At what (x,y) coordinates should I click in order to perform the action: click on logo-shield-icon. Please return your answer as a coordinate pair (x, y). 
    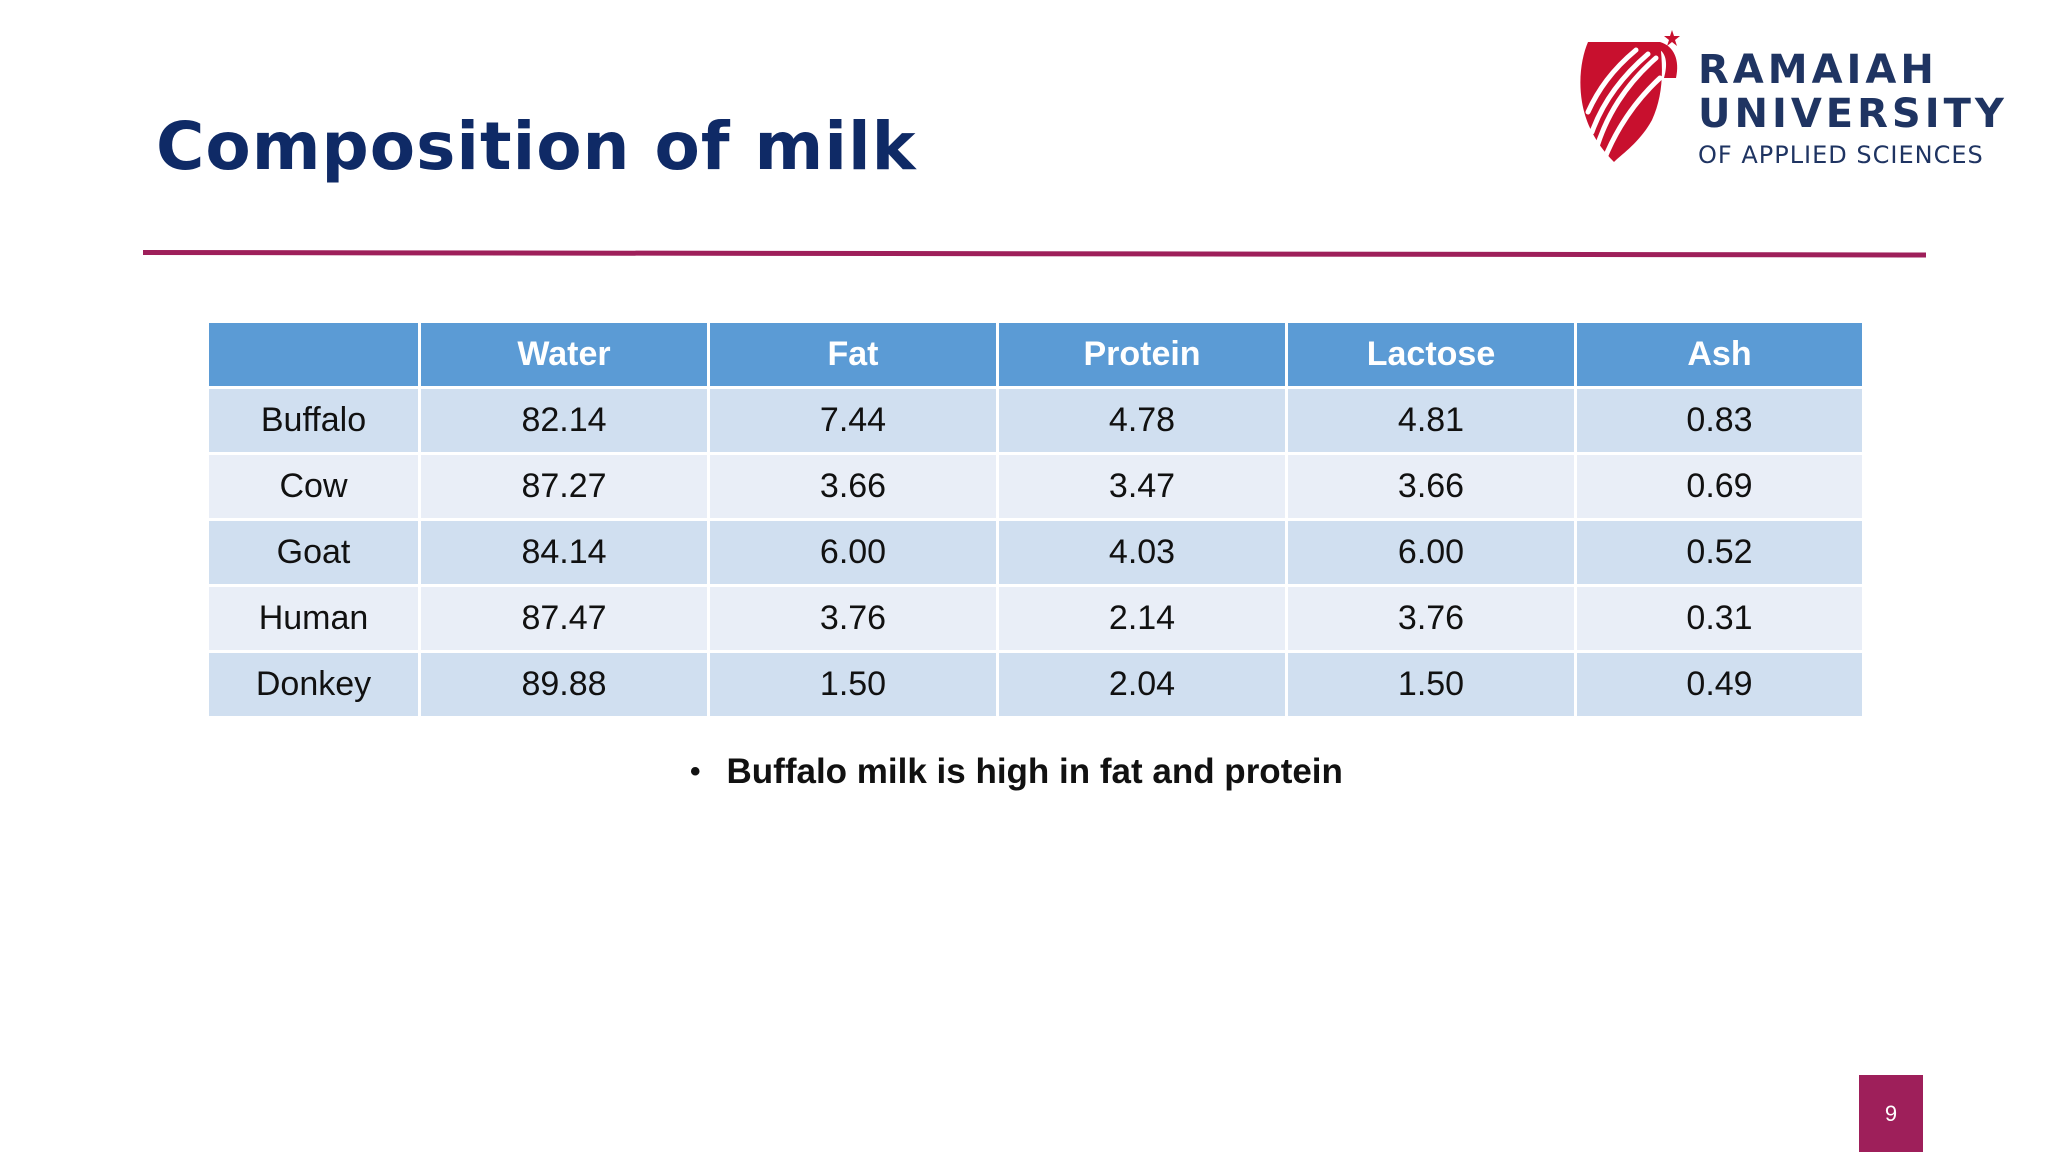
    Looking at the image, I should click on (1630, 96).